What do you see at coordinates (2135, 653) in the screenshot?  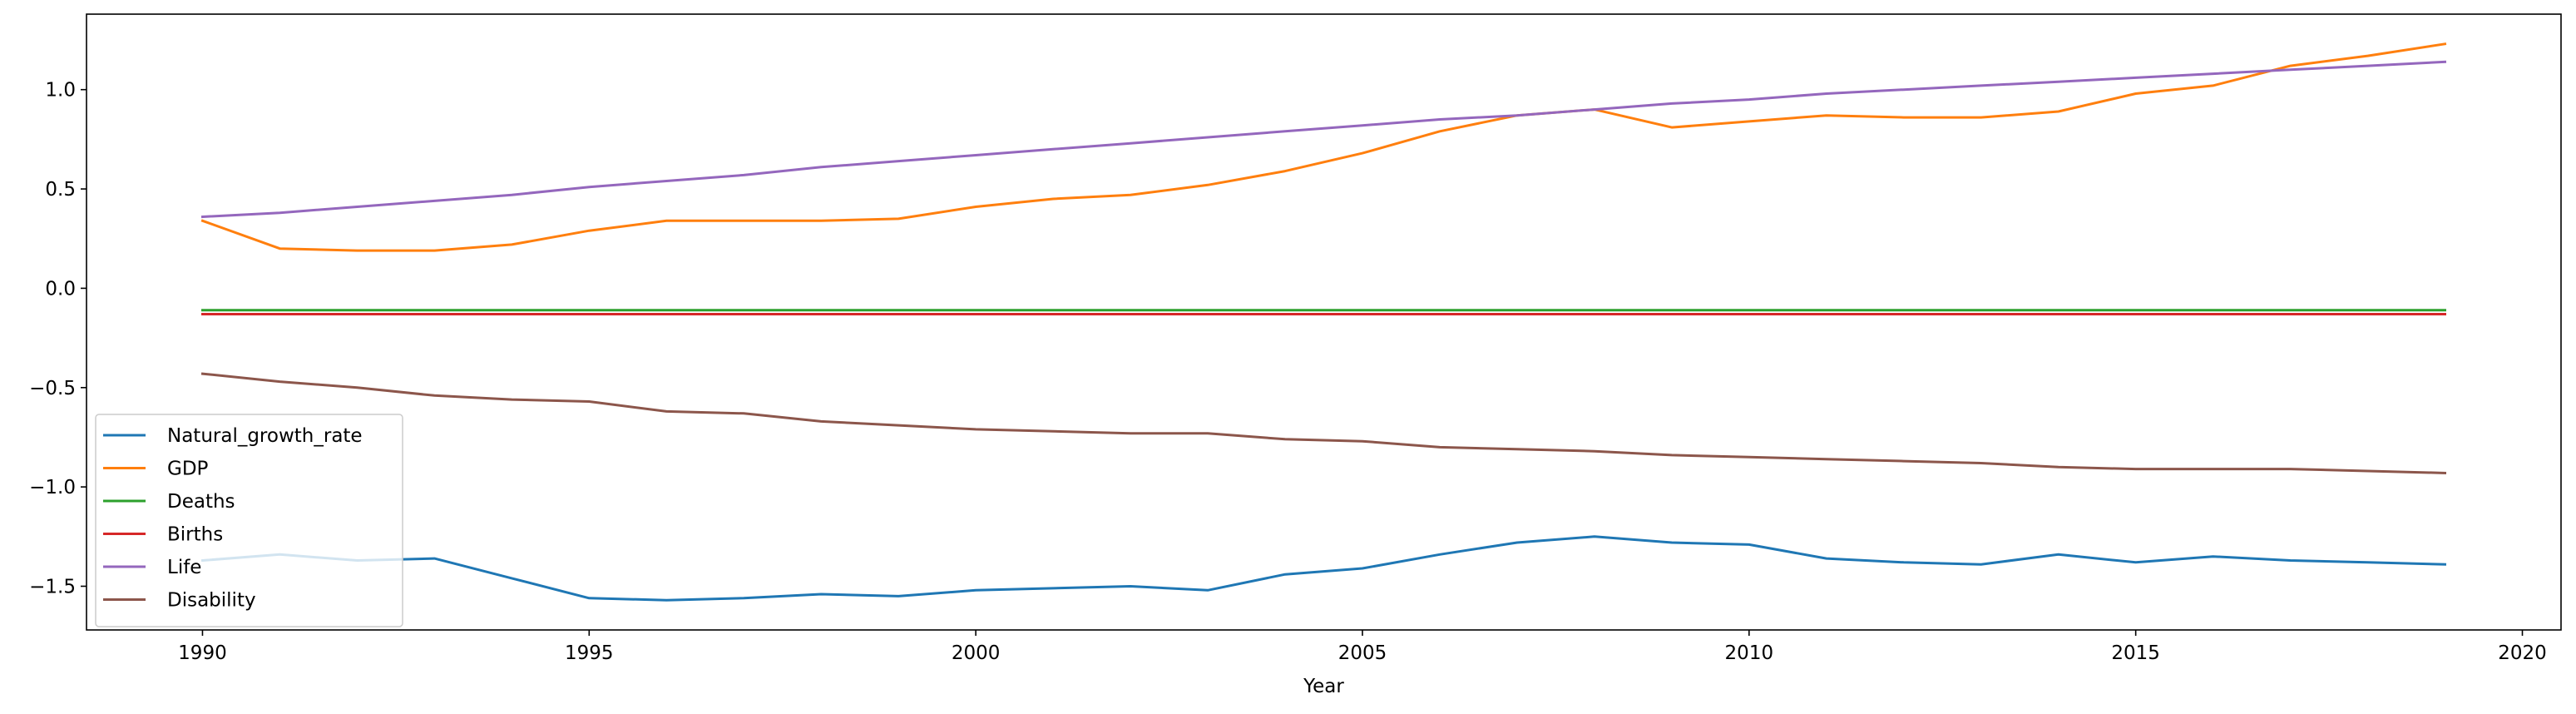 I see `x-tick-label: 2015` at bounding box center [2135, 653].